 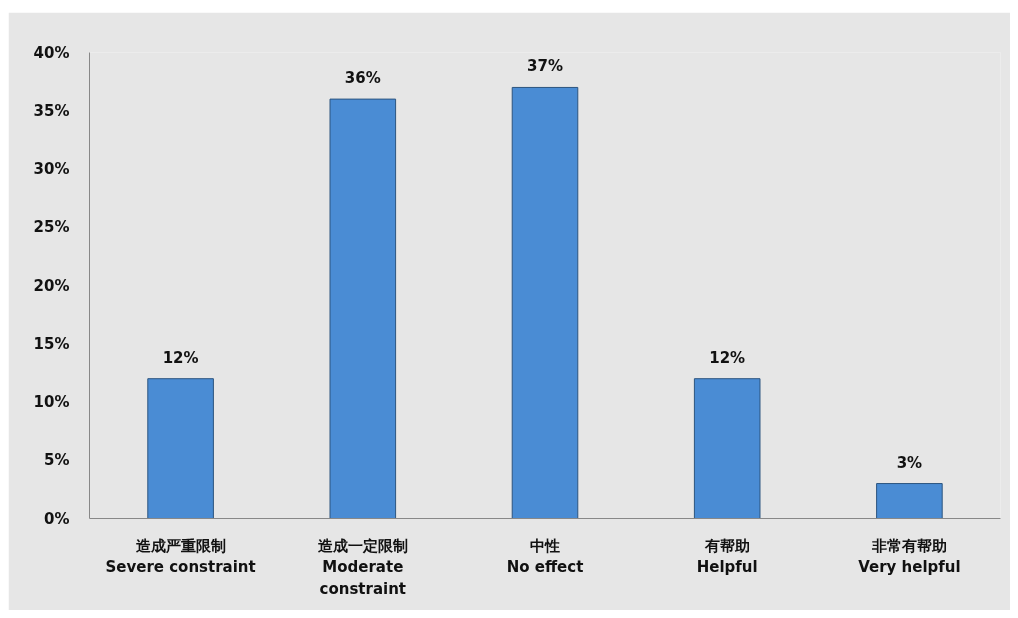 What do you see at coordinates (51, 285) in the screenshot?
I see `y-tick-label: 20%` at bounding box center [51, 285].